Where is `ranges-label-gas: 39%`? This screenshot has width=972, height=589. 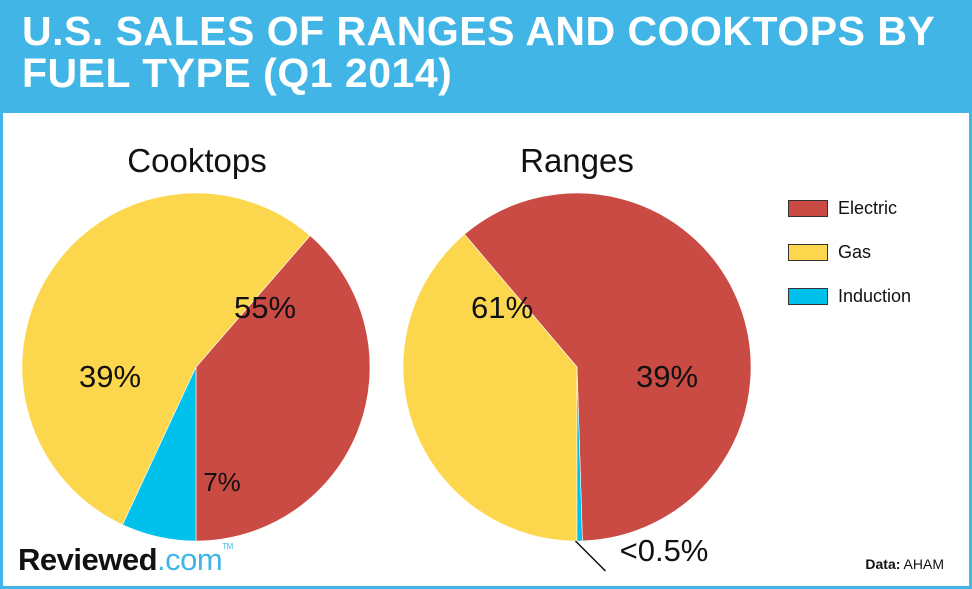 ranges-label-gas: 39% is located at coordinates (667, 376).